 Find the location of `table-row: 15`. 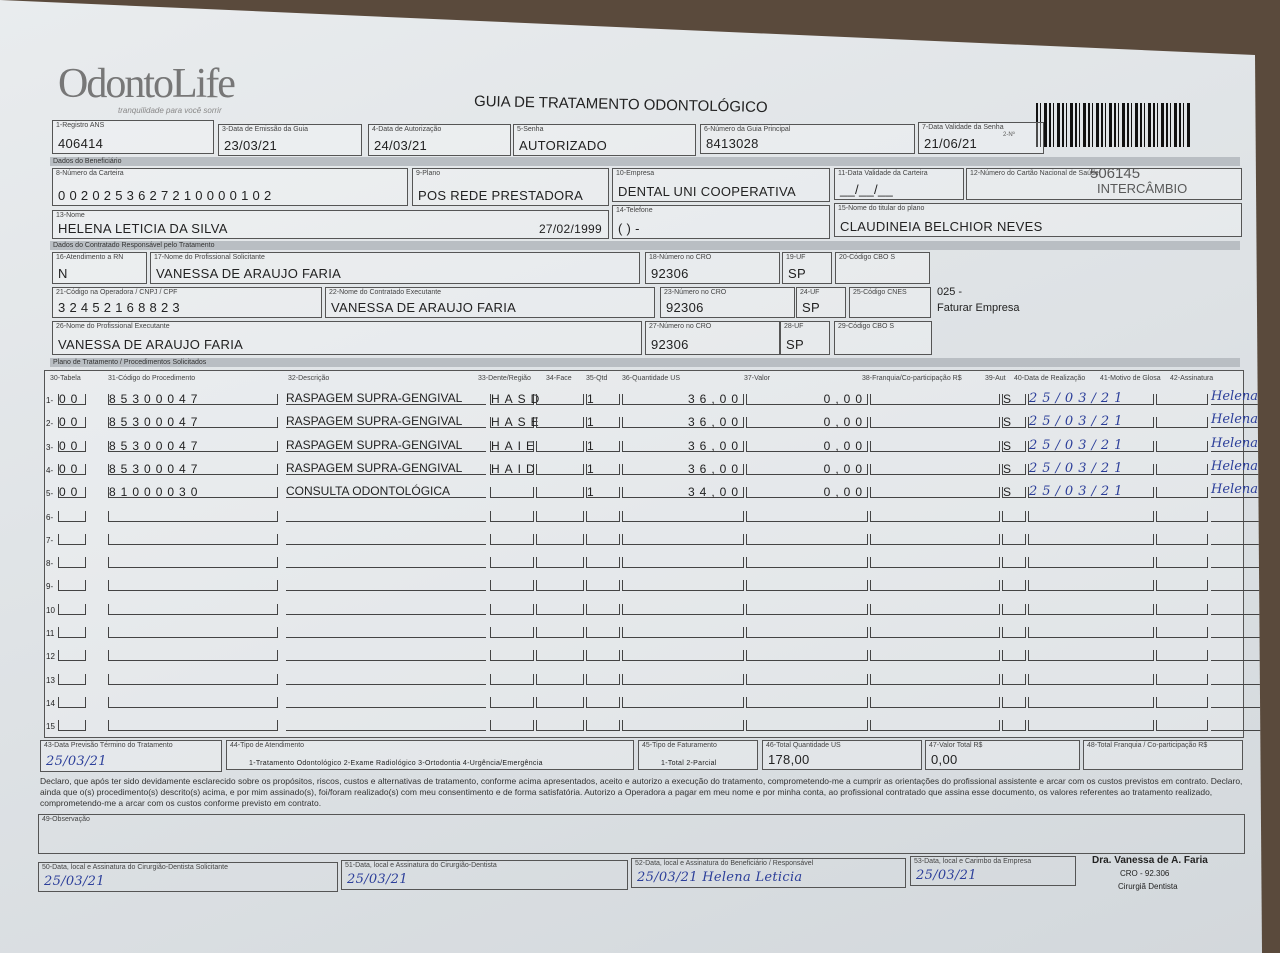

table-row: 15 is located at coordinates (654, 724).